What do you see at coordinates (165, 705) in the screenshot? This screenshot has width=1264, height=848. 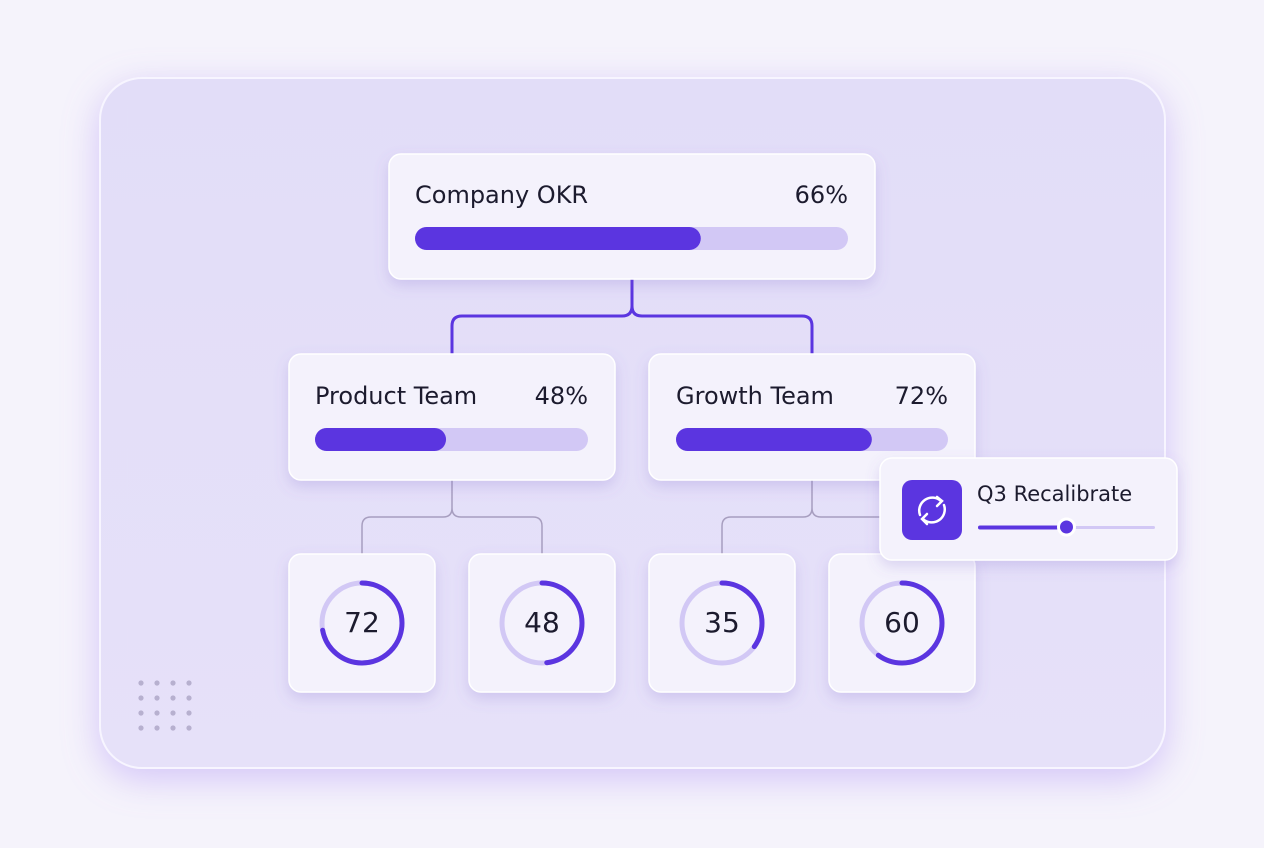 I see `dot-grid` at bounding box center [165, 705].